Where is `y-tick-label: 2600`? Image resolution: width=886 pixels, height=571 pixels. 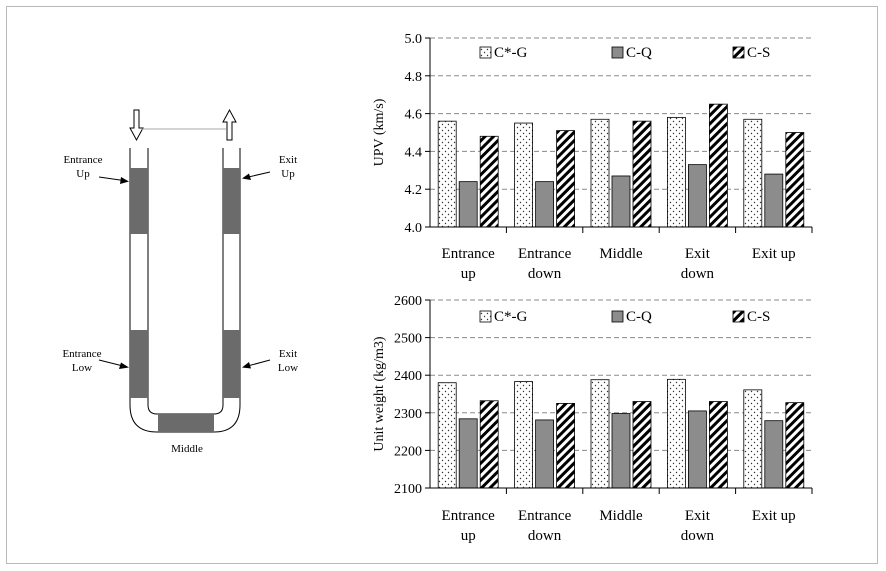 y-tick-label: 2600 is located at coordinates (408, 301).